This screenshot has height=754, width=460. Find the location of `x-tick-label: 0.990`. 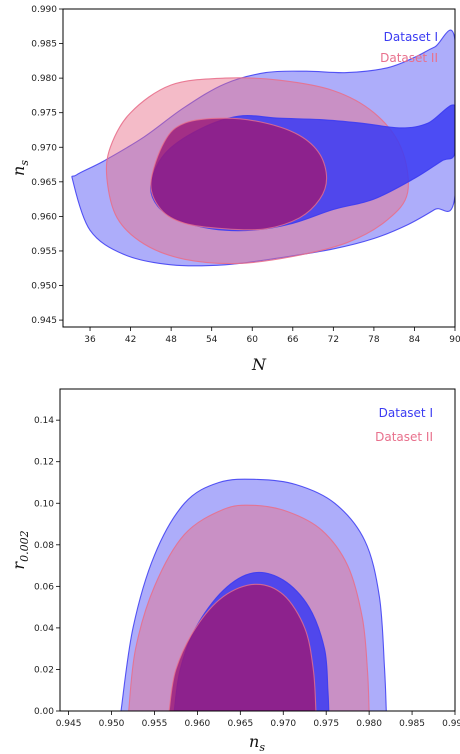

x-tick-label: 0.990 is located at coordinates (451, 724).